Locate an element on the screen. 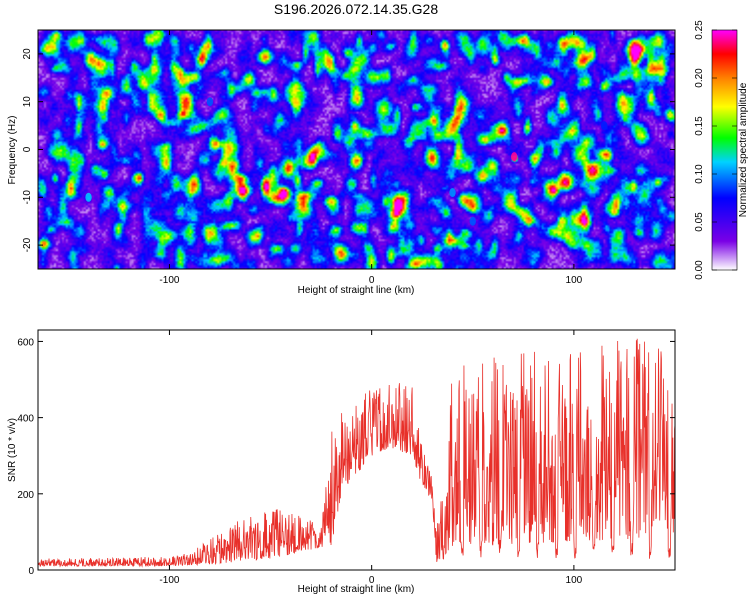 This screenshot has width=750, height=600. heatmap-x-tick-label: 100 is located at coordinates (574, 280).